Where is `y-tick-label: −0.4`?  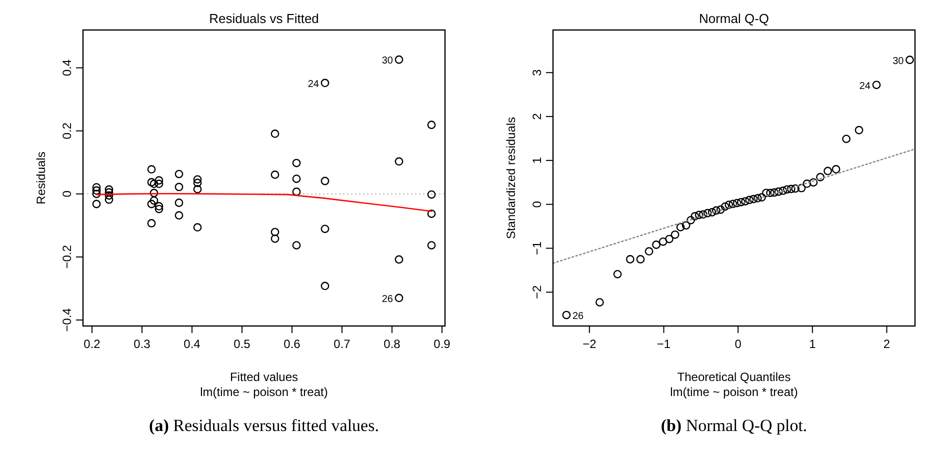 y-tick-label: −0.4 is located at coordinates (67, 320).